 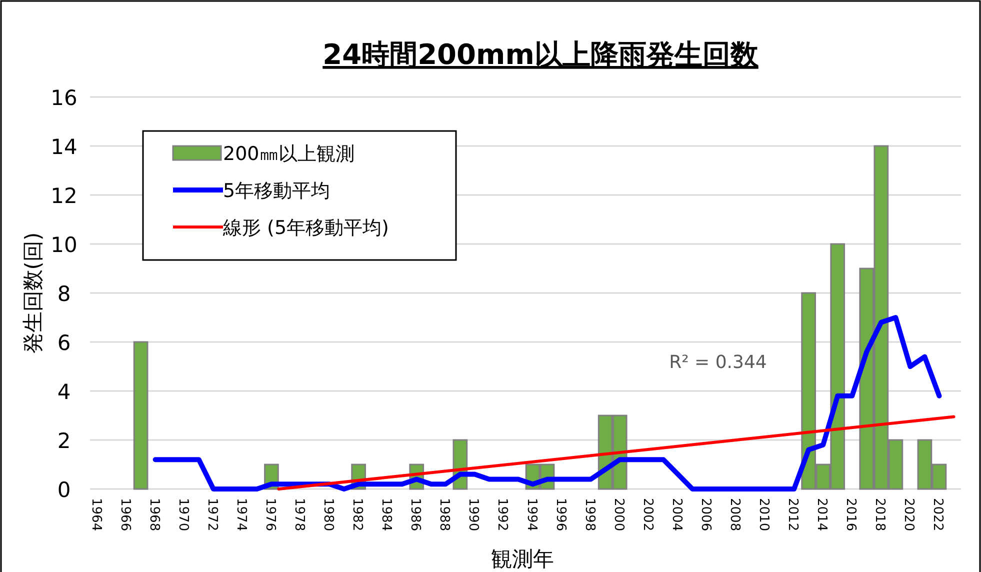 What do you see at coordinates (64, 245) in the screenshot?
I see `y-tick-label: 10` at bounding box center [64, 245].